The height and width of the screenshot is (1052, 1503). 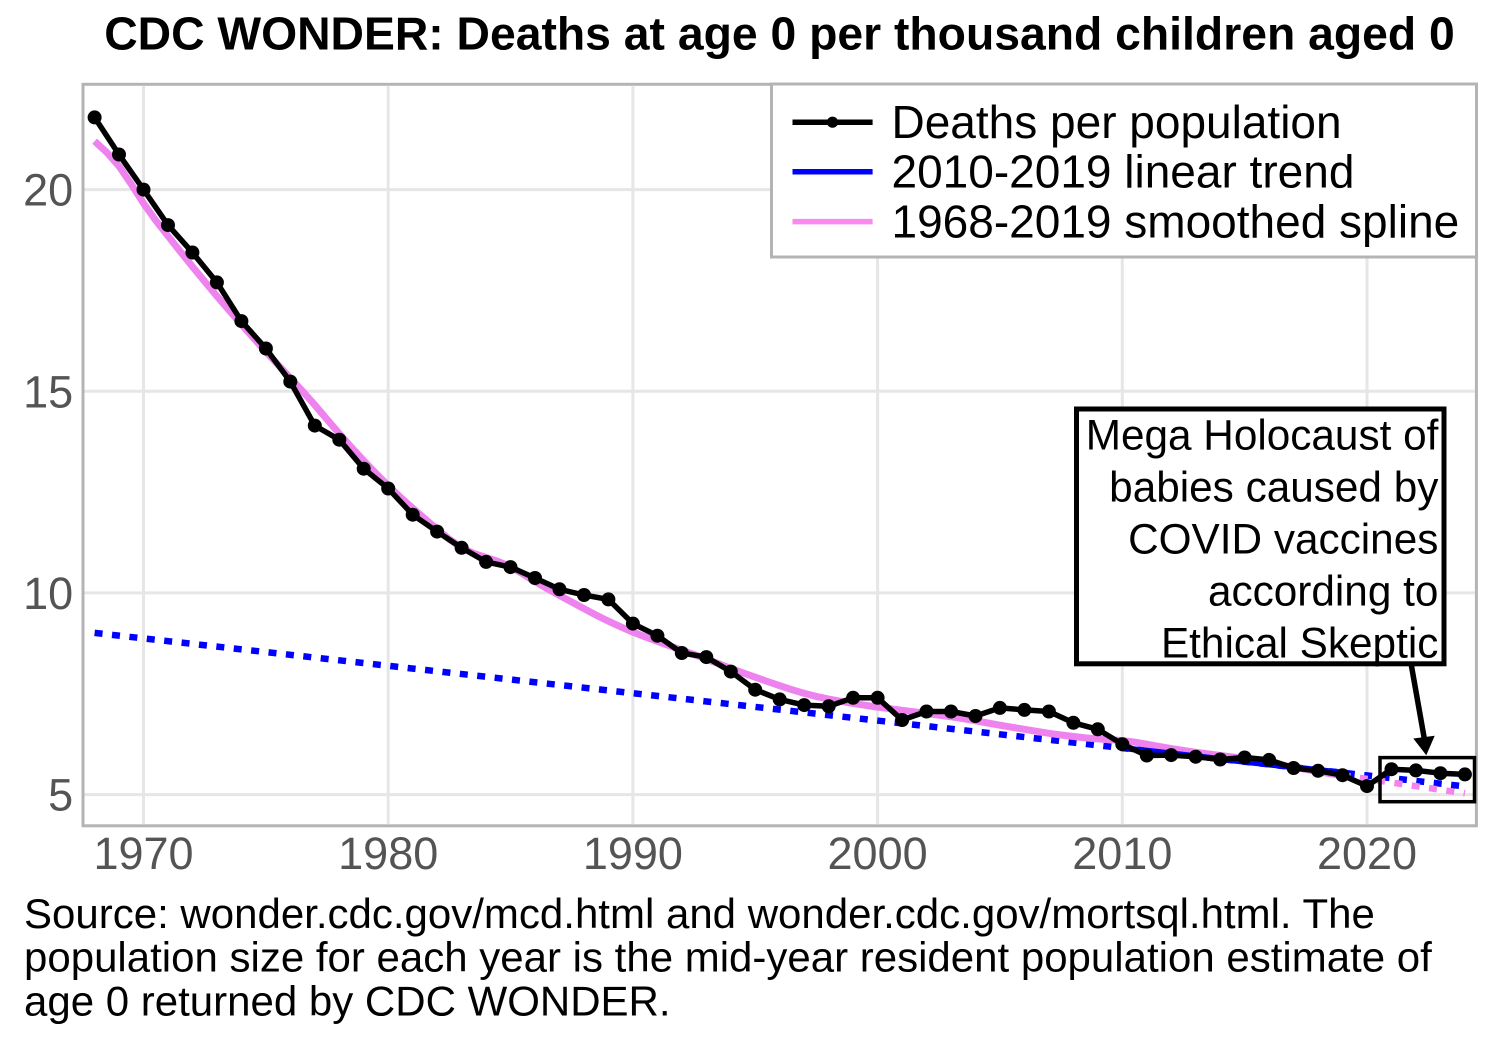 I want to click on svg-text: 5, so click(x=60, y=795).